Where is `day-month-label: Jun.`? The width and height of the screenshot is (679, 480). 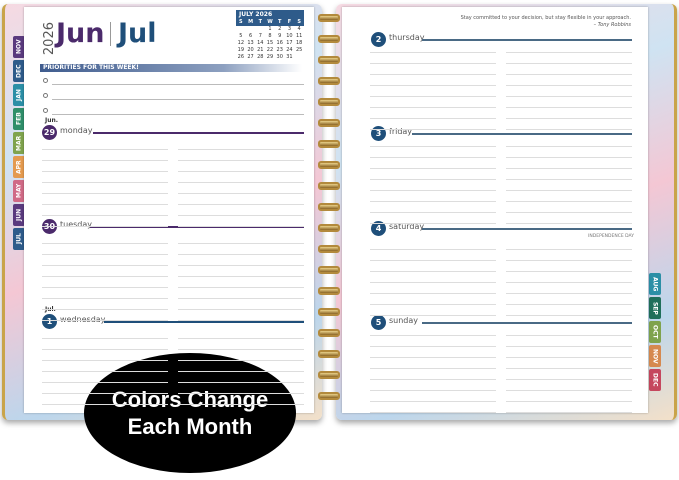
day-month-label: Jun. is located at coordinates (52, 120).